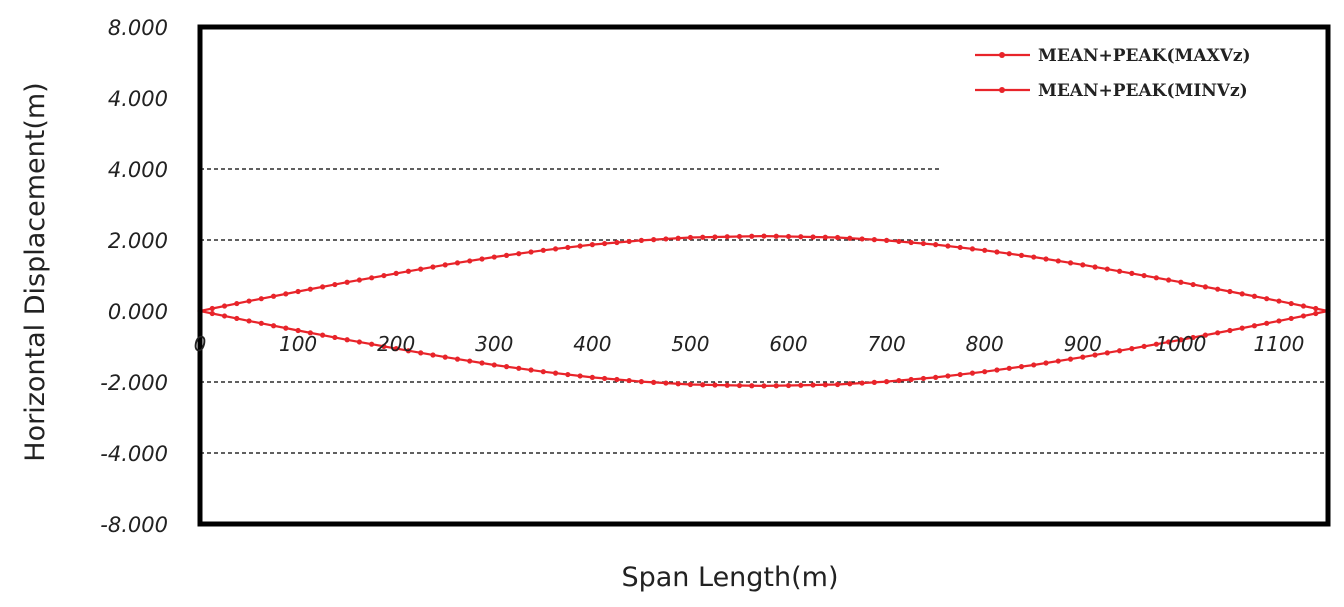 The width and height of the screenshot is (1344, 607). What do you see at coordinates (134, 525) in the screenshot?
I see `y-tick-label: -8.000` at bounding box center [134, 525].